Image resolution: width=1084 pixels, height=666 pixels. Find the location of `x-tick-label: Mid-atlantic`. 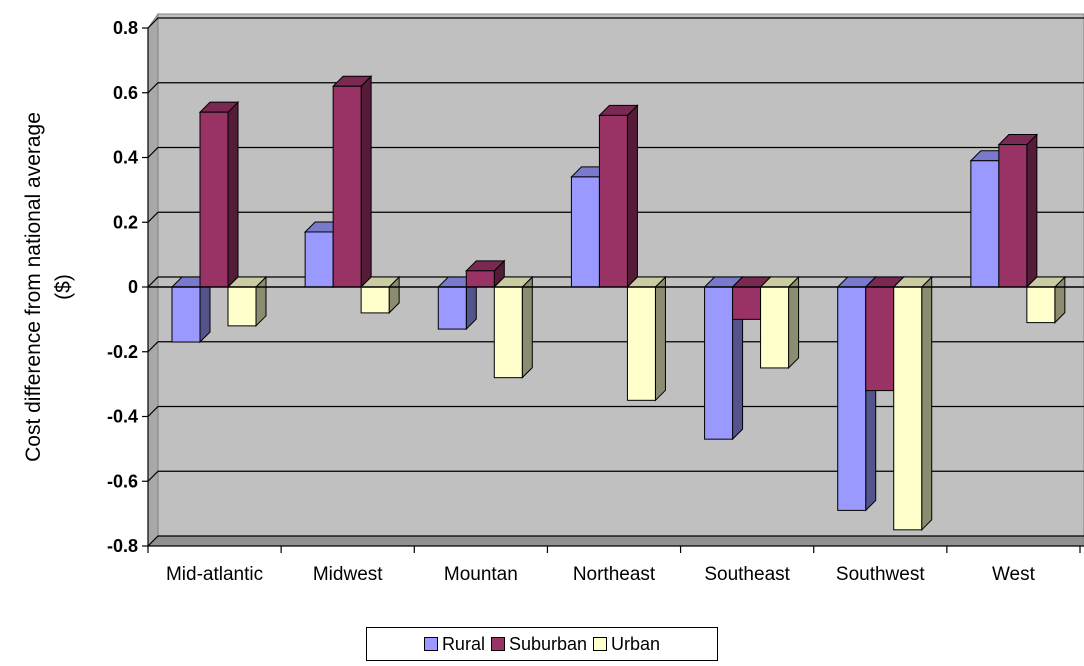

x-tick-label: Mid-atlantic is located at coordinates (214, 574).